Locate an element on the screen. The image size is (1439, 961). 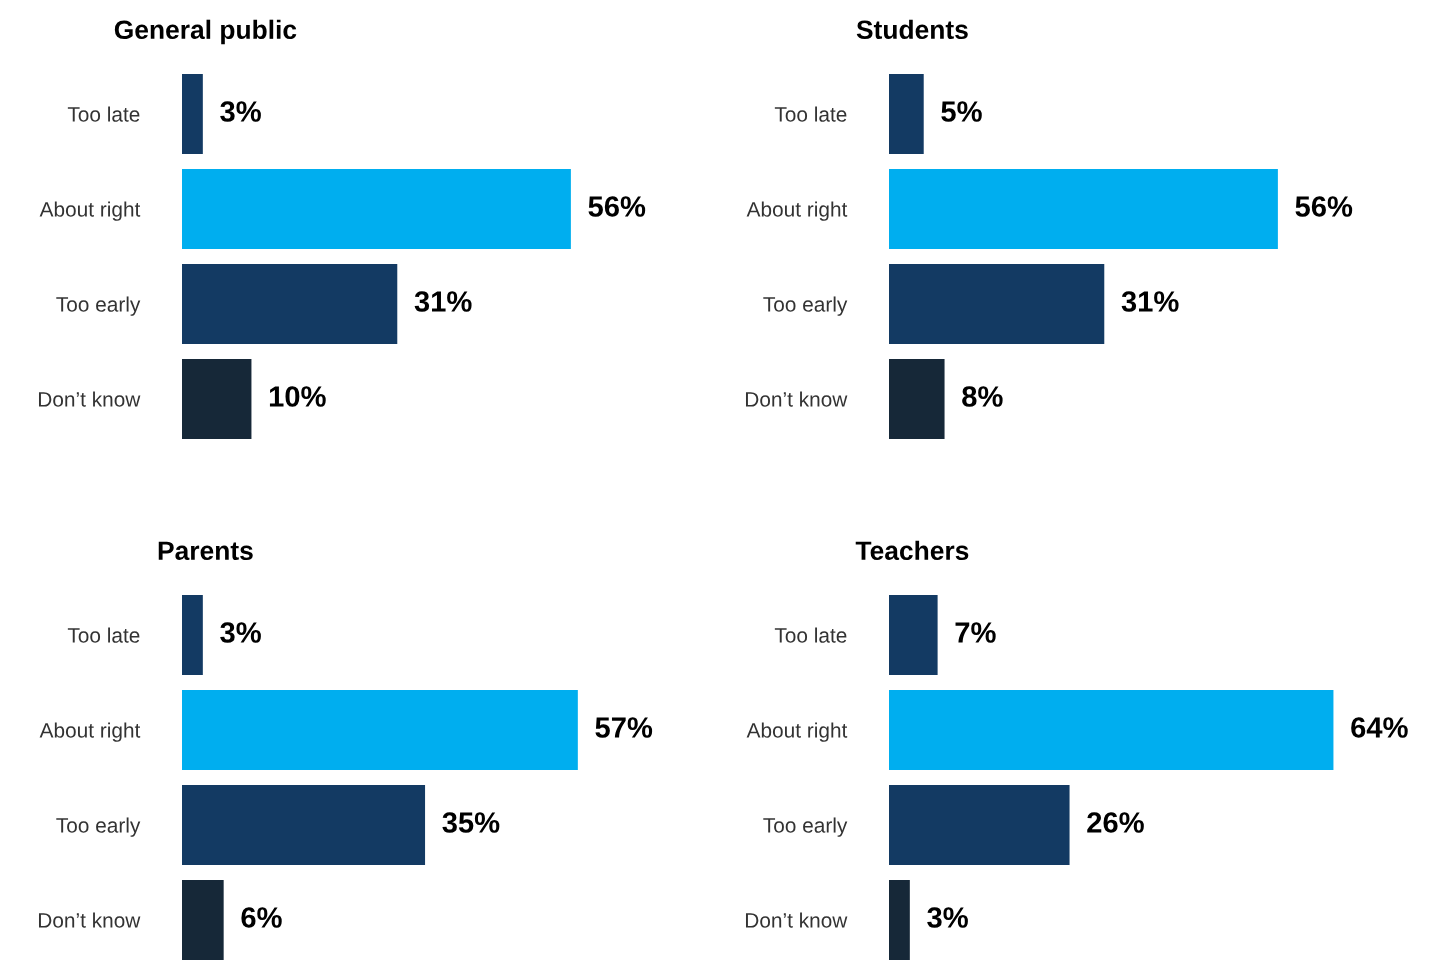
chart-title: Students is located at coordinates (912, 29).